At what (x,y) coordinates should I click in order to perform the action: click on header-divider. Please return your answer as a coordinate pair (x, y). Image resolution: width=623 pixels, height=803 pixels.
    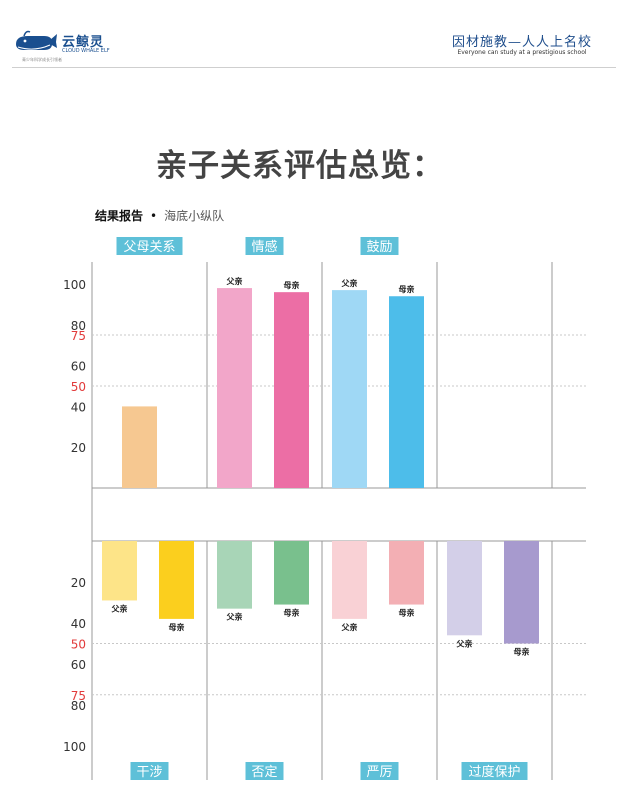
    Looking at the image, I should click on (314, 67).